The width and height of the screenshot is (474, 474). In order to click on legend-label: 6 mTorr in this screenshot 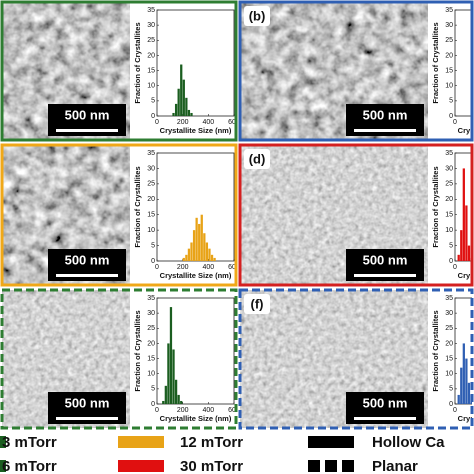, I will do `click(29, 466)`.